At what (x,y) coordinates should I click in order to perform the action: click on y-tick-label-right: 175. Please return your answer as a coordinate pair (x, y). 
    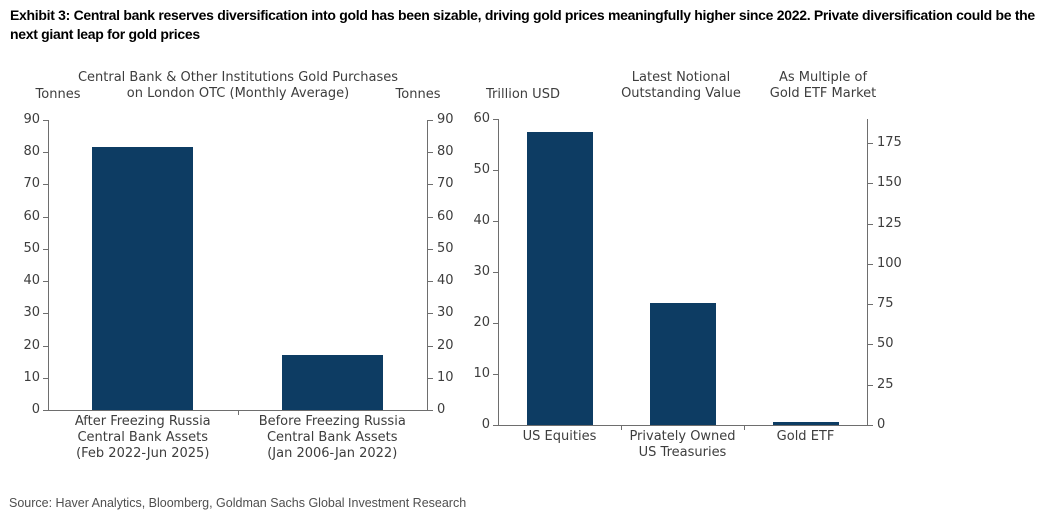
    Looking at the image, I should click on (889, 143).